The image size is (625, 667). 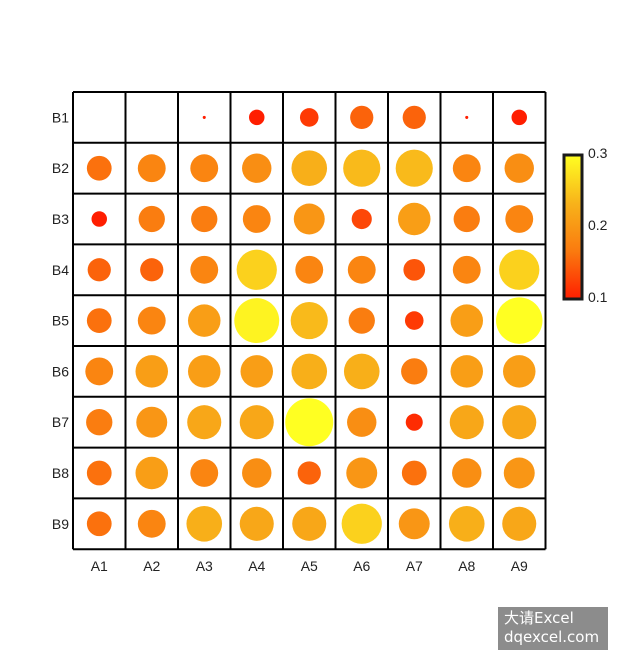 I want to click on bubble-b3-a1, so click(x=99, y=219).